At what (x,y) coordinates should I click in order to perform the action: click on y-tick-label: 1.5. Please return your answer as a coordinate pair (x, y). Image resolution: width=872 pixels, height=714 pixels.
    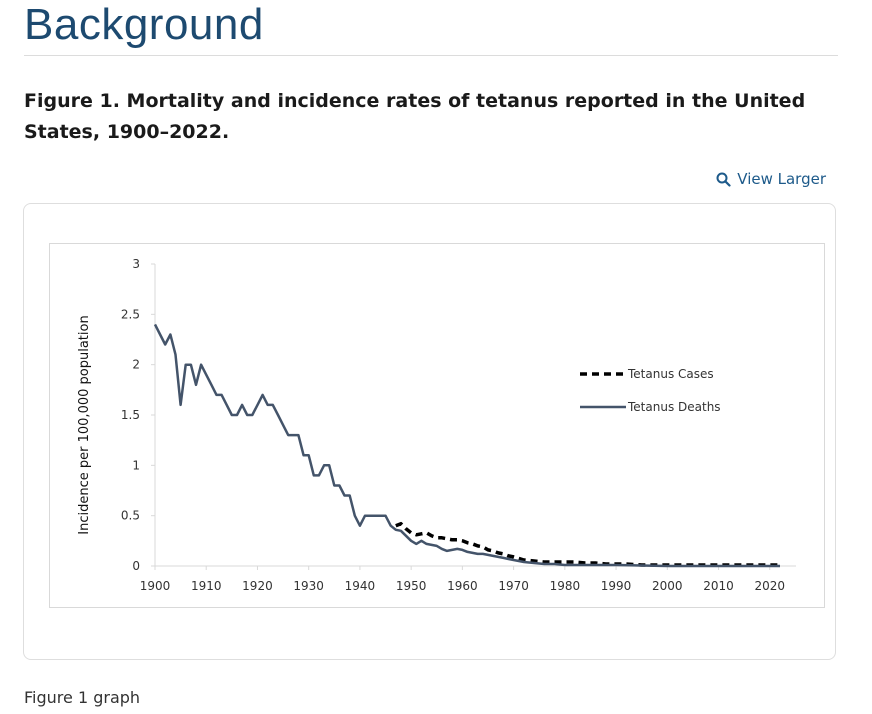
    Looking at the image, I should click on (130, 415).